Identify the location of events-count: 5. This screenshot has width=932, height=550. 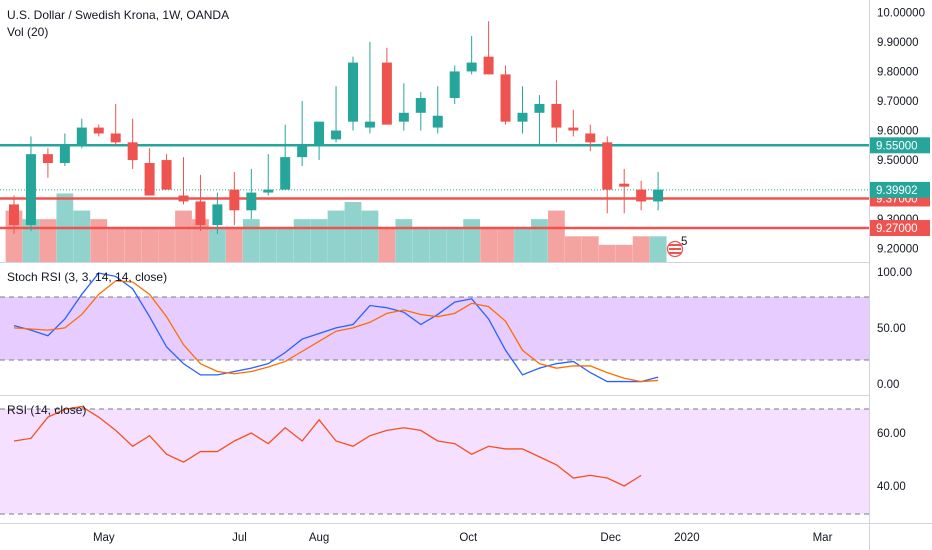
(684, 242).